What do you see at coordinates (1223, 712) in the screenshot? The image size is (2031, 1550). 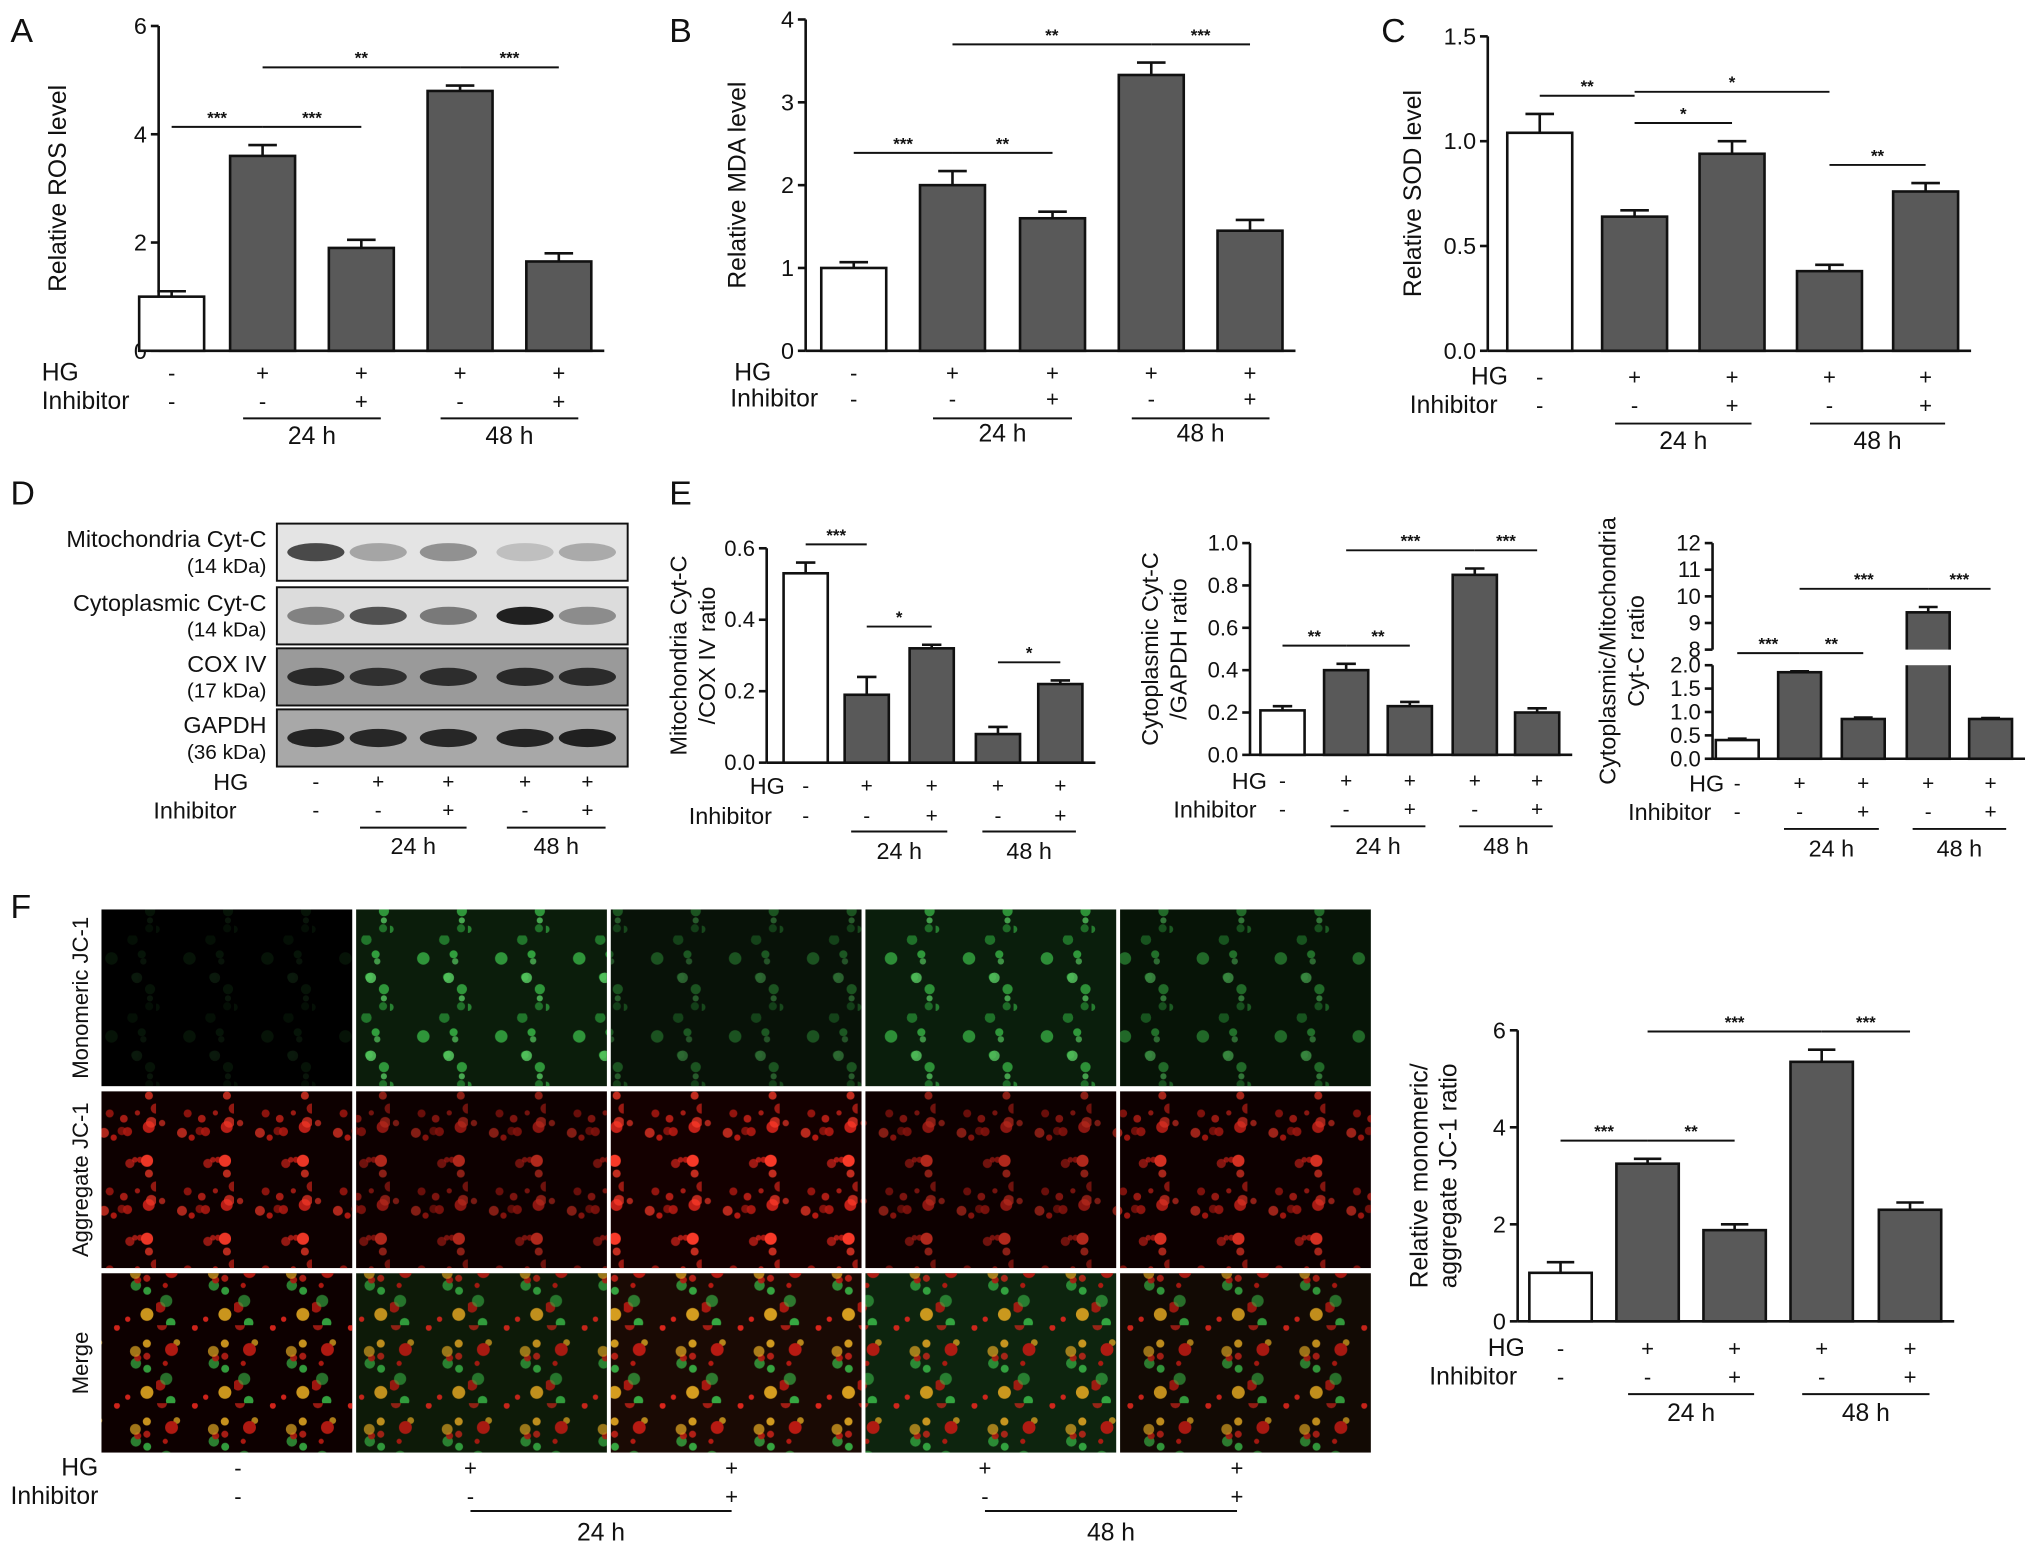 I see `y-tick-label: 0.2` at bounding box center [1223, 712].